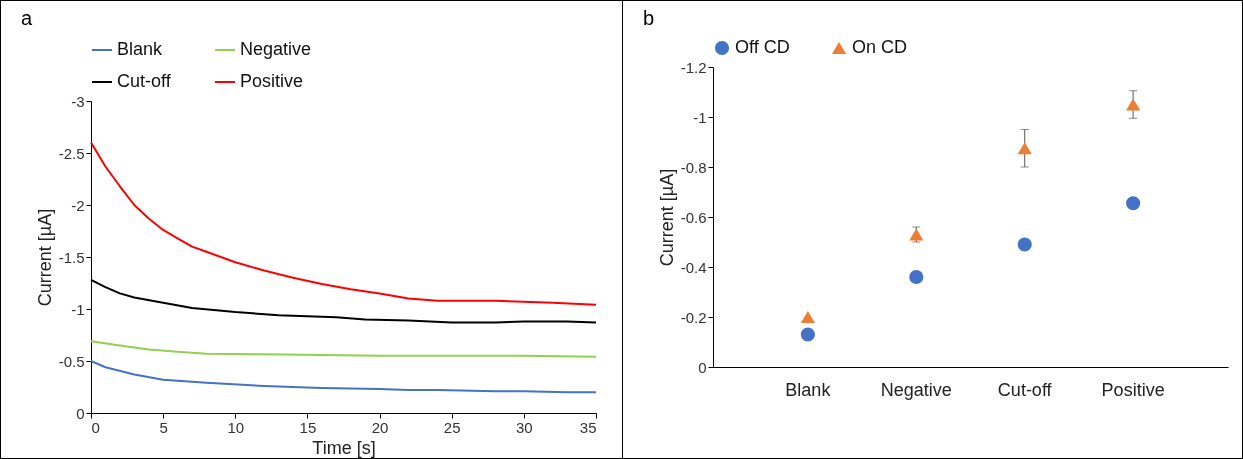 This screenshot has width=1243, height=459. Describe the element at coordinates (276, 49) in the screenshot. I see `legend-label: Negative` at that location.